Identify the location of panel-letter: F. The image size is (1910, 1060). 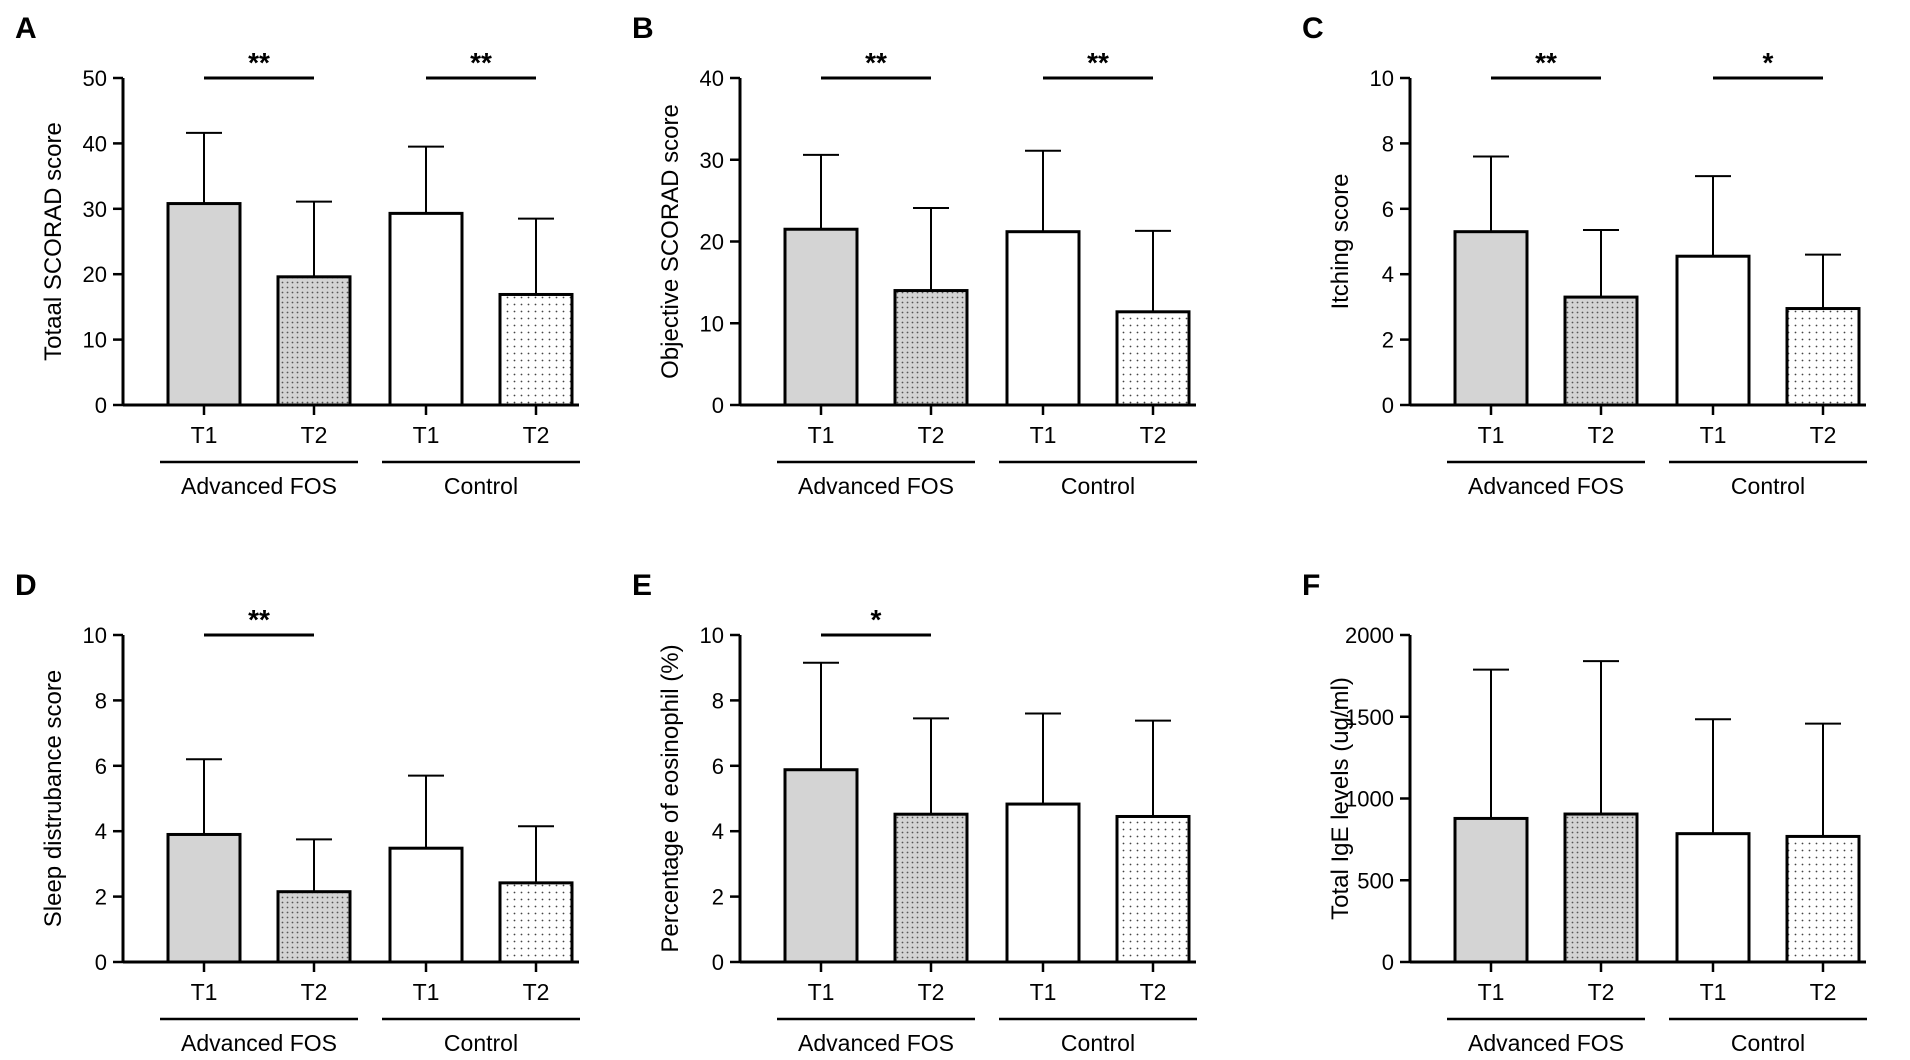
(1311, 585).